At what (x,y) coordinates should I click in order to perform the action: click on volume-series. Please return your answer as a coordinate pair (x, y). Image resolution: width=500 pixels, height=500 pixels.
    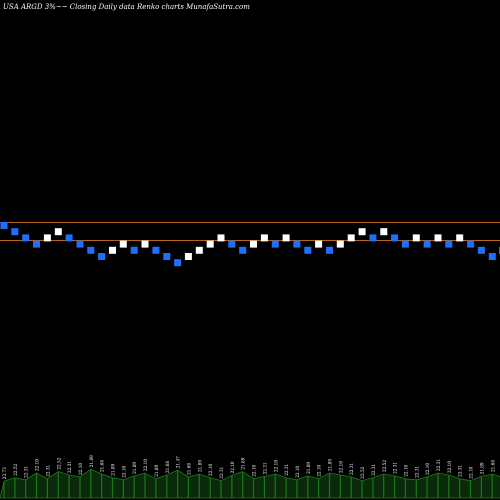
    Looking at the image, I should click on (250, 483).